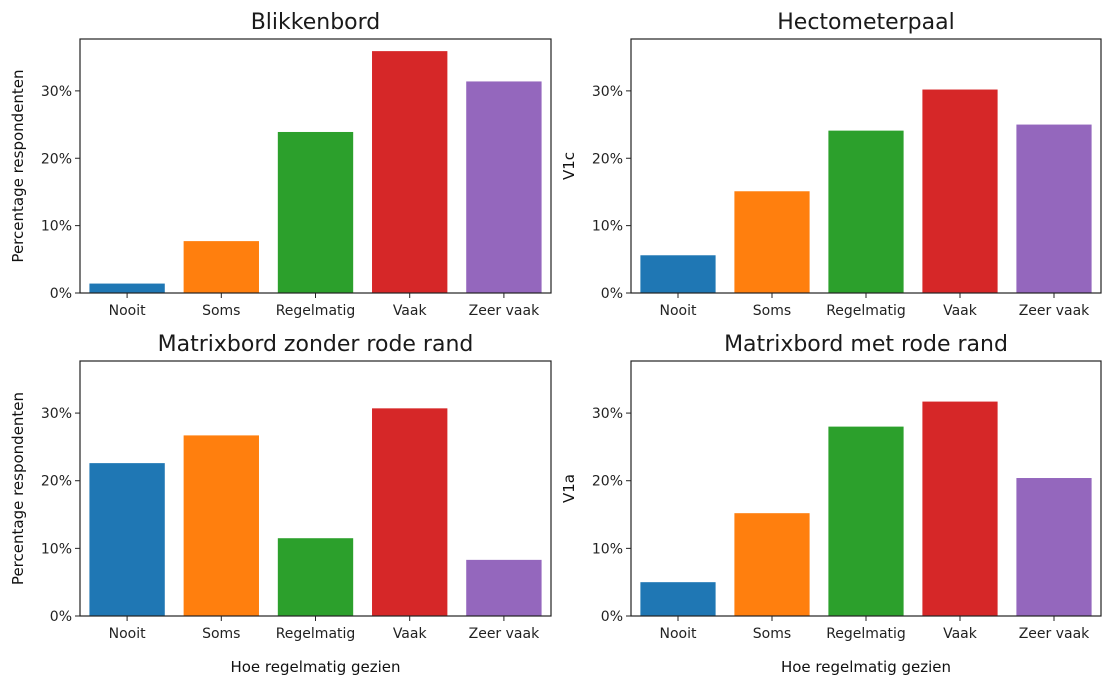  I want to click on chart-title: Blikkenbord, so click(316, 22).